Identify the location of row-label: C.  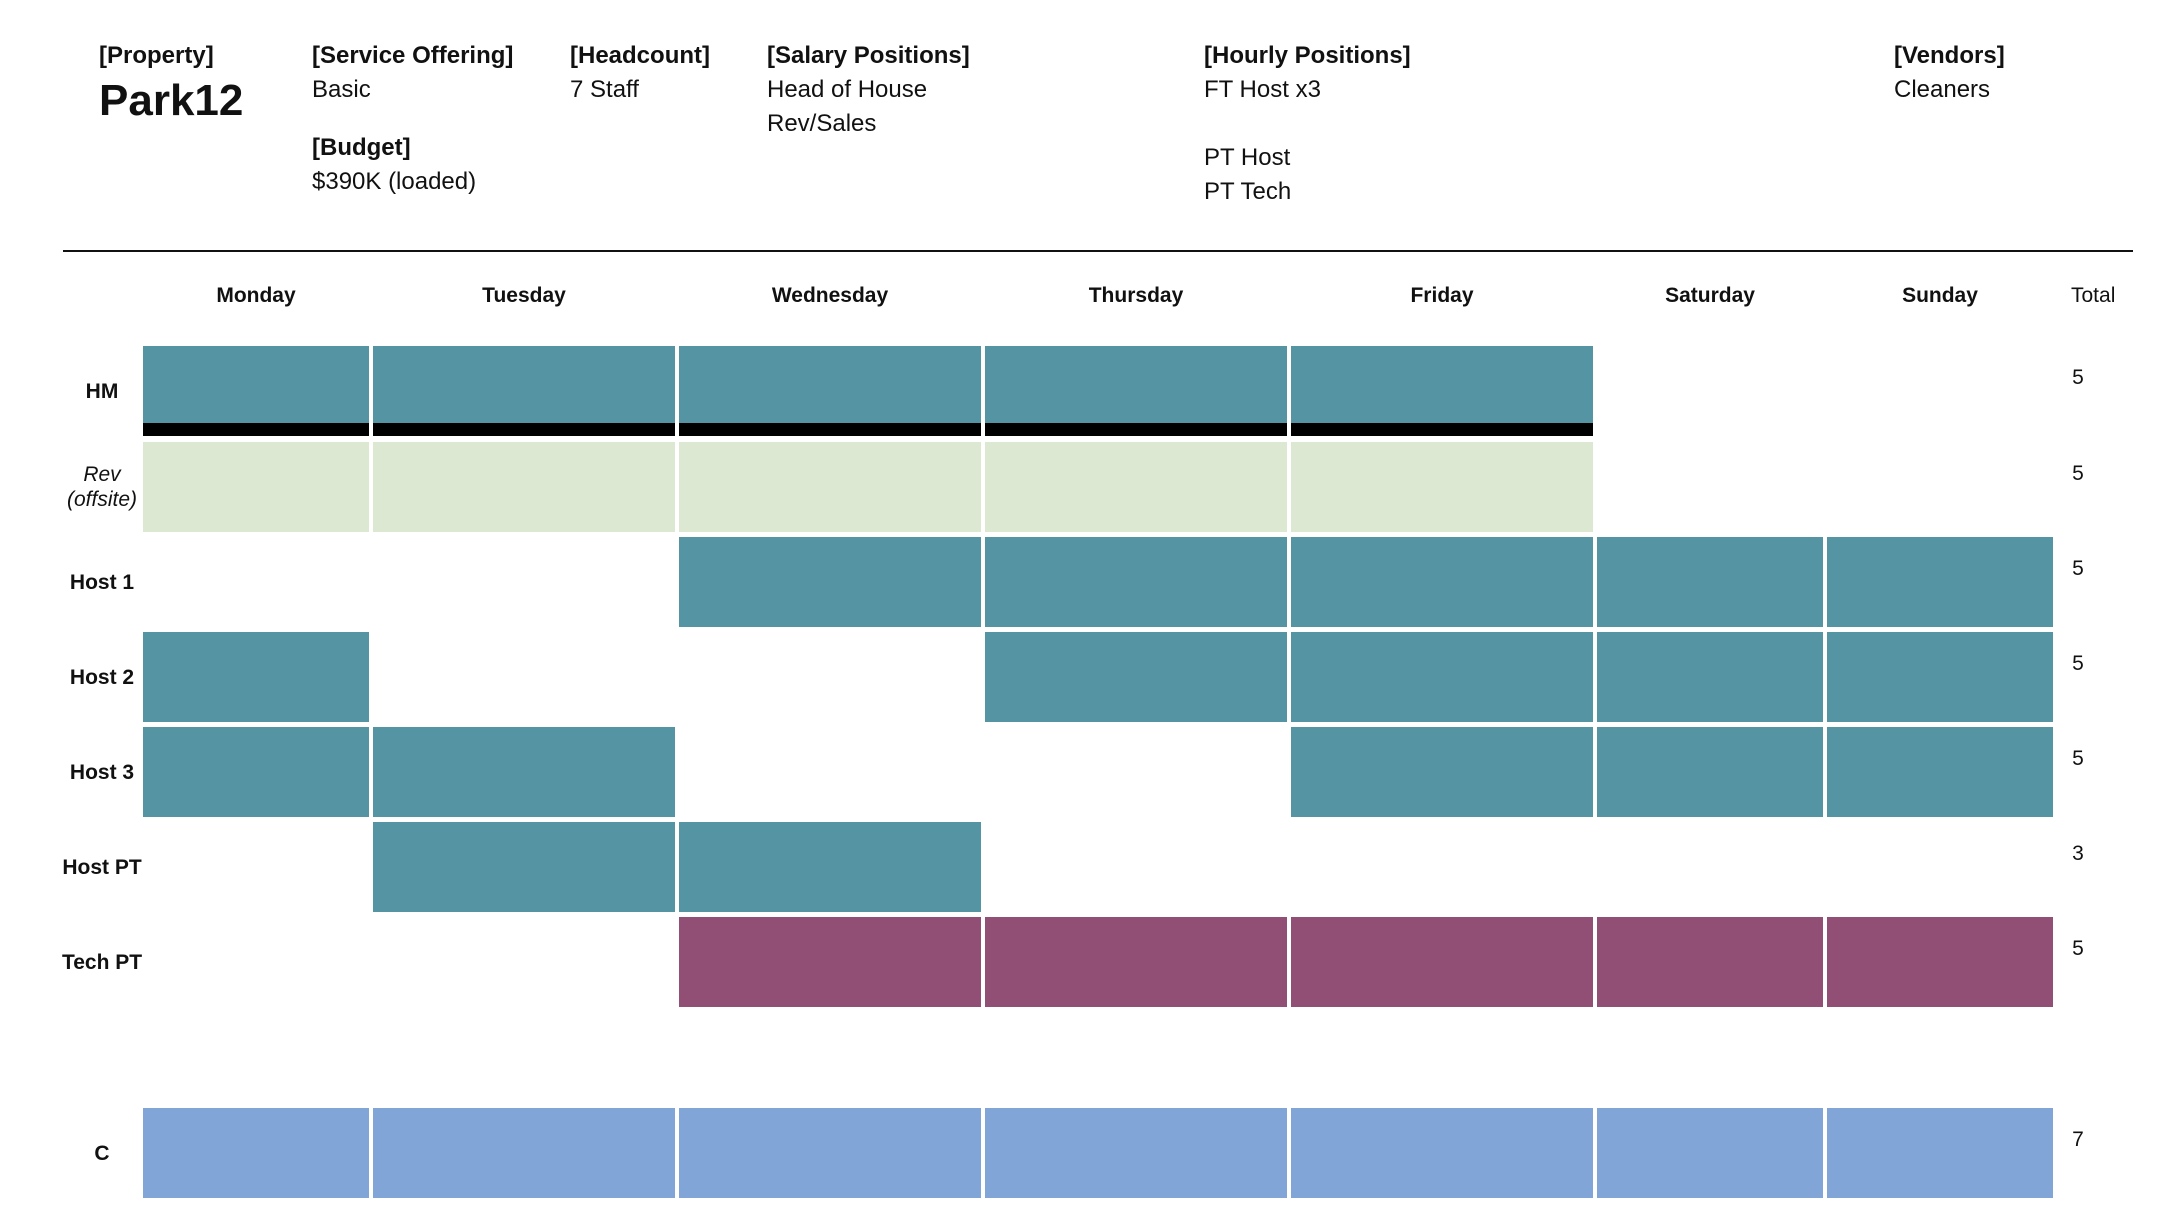
(102, 1153).